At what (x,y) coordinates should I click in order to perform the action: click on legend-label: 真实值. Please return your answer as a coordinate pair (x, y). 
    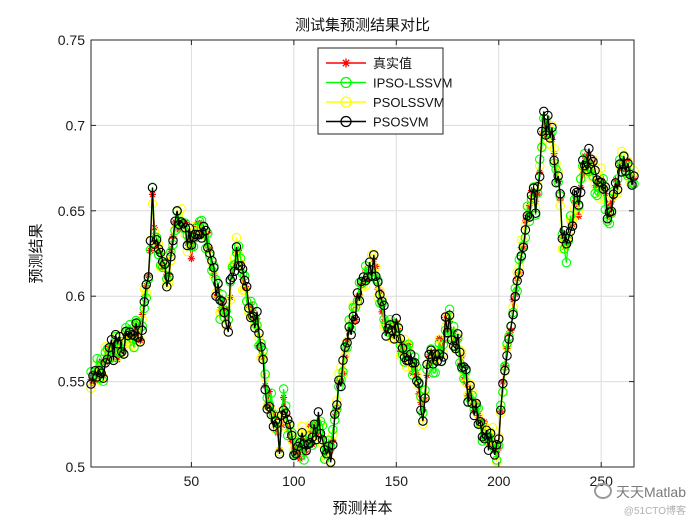
    Looking at the image, I should click on (392, 63).